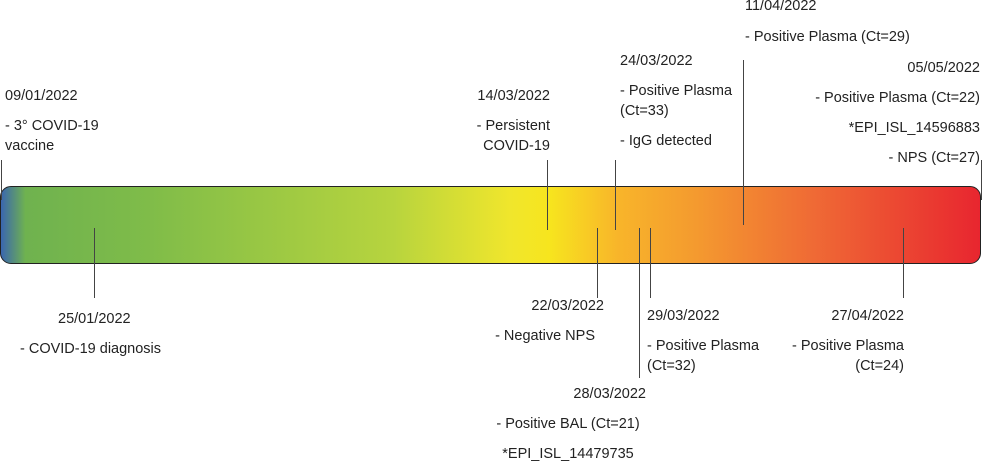 The height and width of the screenshot is (469, 984). I want to click on event-line: - IgG detected, so click(666, 141).